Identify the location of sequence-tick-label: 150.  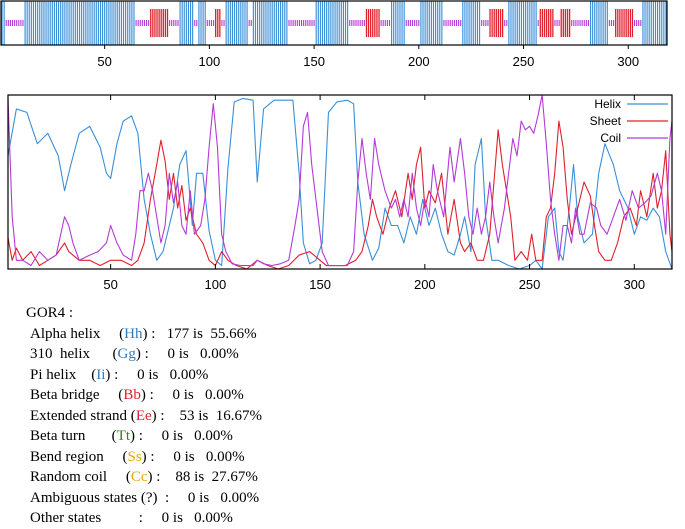
(314, 61).